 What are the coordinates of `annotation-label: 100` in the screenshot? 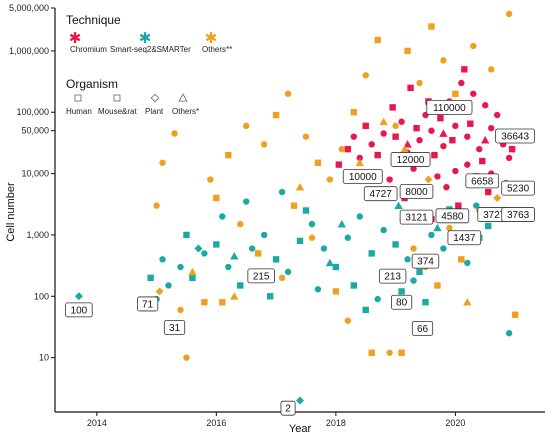 It's located at (79, 310).